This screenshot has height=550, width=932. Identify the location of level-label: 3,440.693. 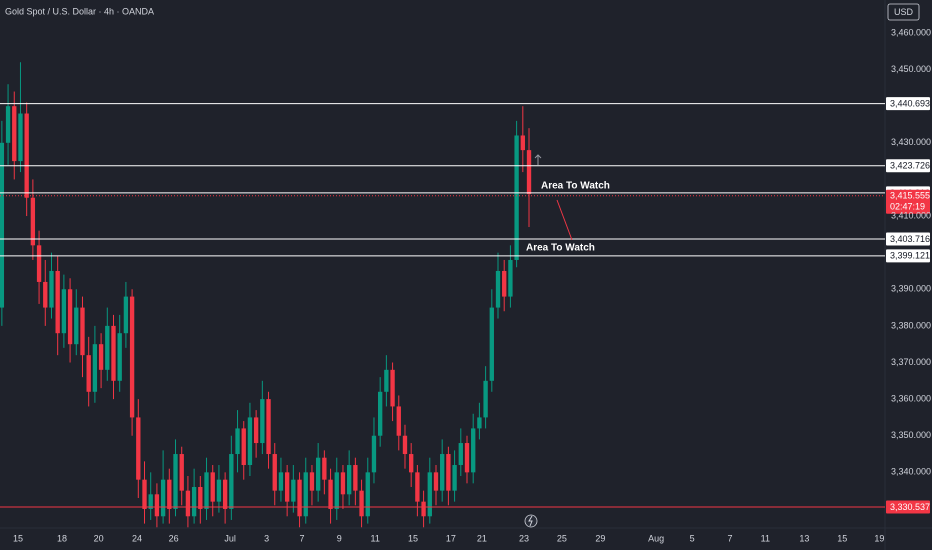
(910, 104).